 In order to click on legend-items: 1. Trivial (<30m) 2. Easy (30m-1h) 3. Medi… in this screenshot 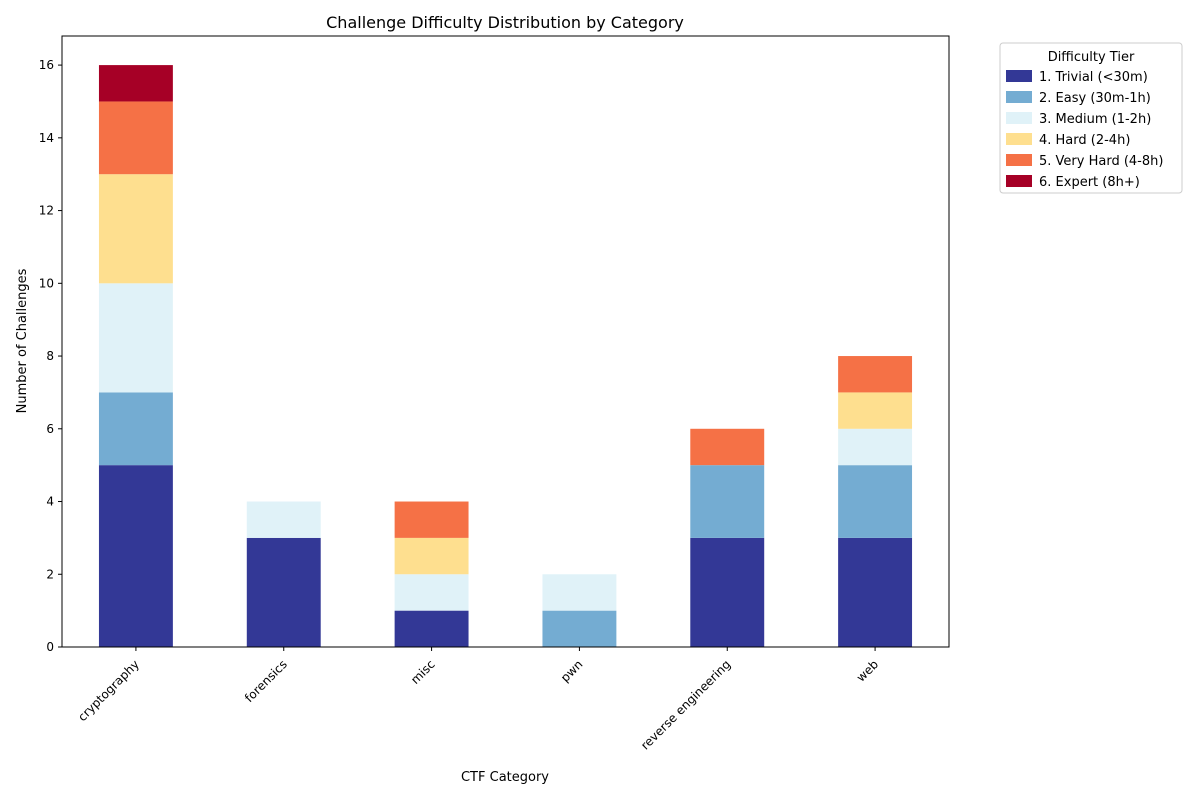, I will do `click(1084, 130)`.